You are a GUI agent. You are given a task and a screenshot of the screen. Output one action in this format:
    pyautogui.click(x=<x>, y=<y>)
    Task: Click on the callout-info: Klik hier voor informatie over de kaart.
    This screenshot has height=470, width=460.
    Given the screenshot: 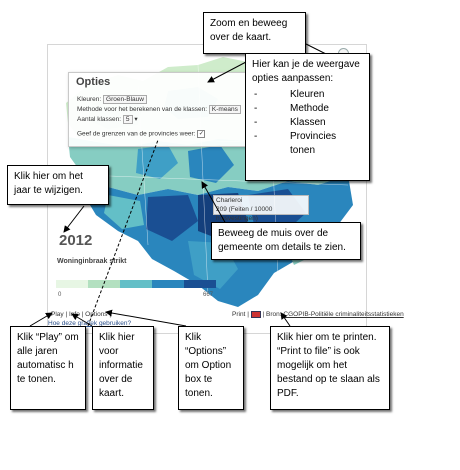 What is the action you would take?
    pyautogui.click(x=123, y=368)
    